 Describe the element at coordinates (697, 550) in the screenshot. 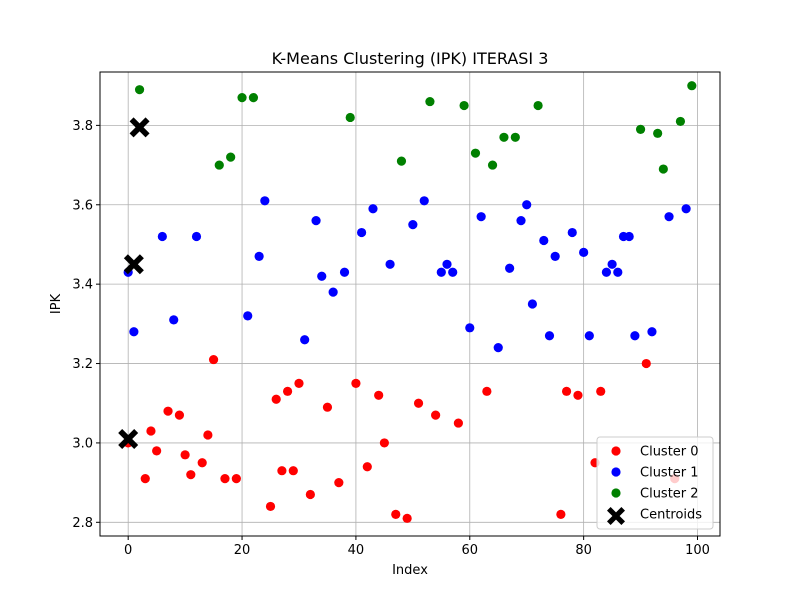

I see `x-tick-label: 100` at that location.